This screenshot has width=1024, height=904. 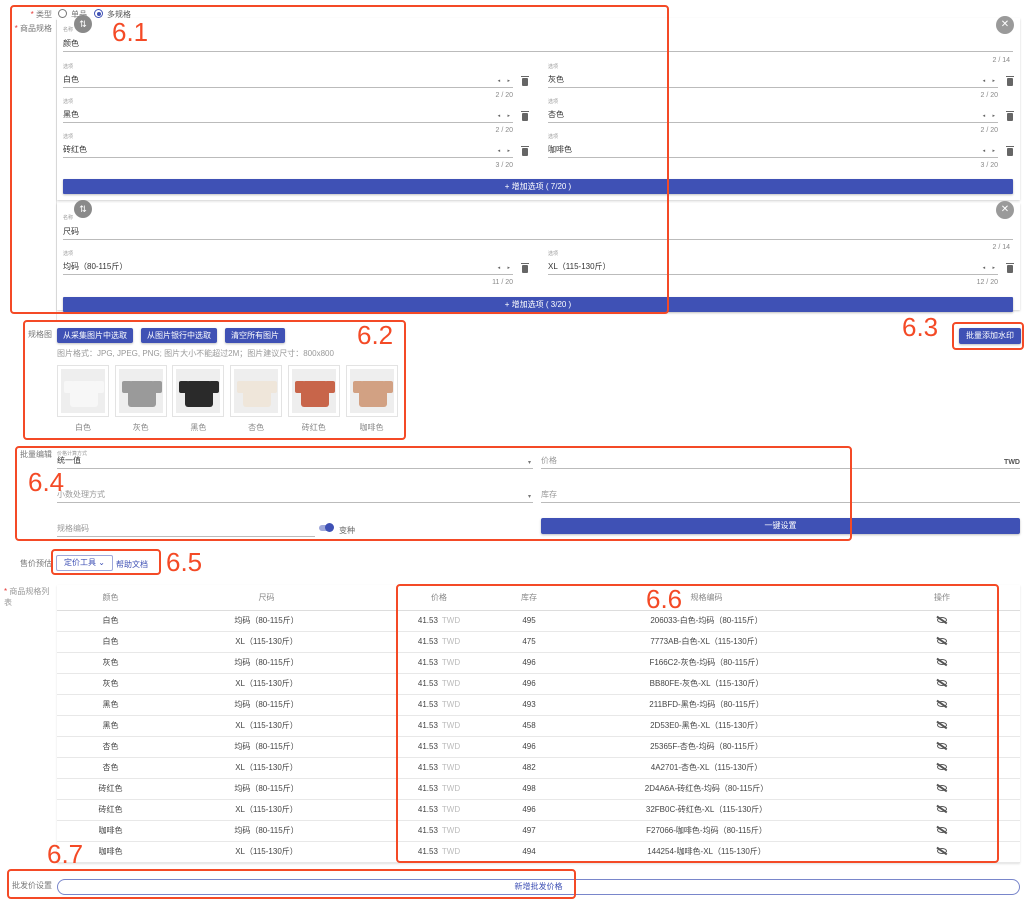 I want to click on group-name-input: 名称 尺码, so click(x=538, y=227).